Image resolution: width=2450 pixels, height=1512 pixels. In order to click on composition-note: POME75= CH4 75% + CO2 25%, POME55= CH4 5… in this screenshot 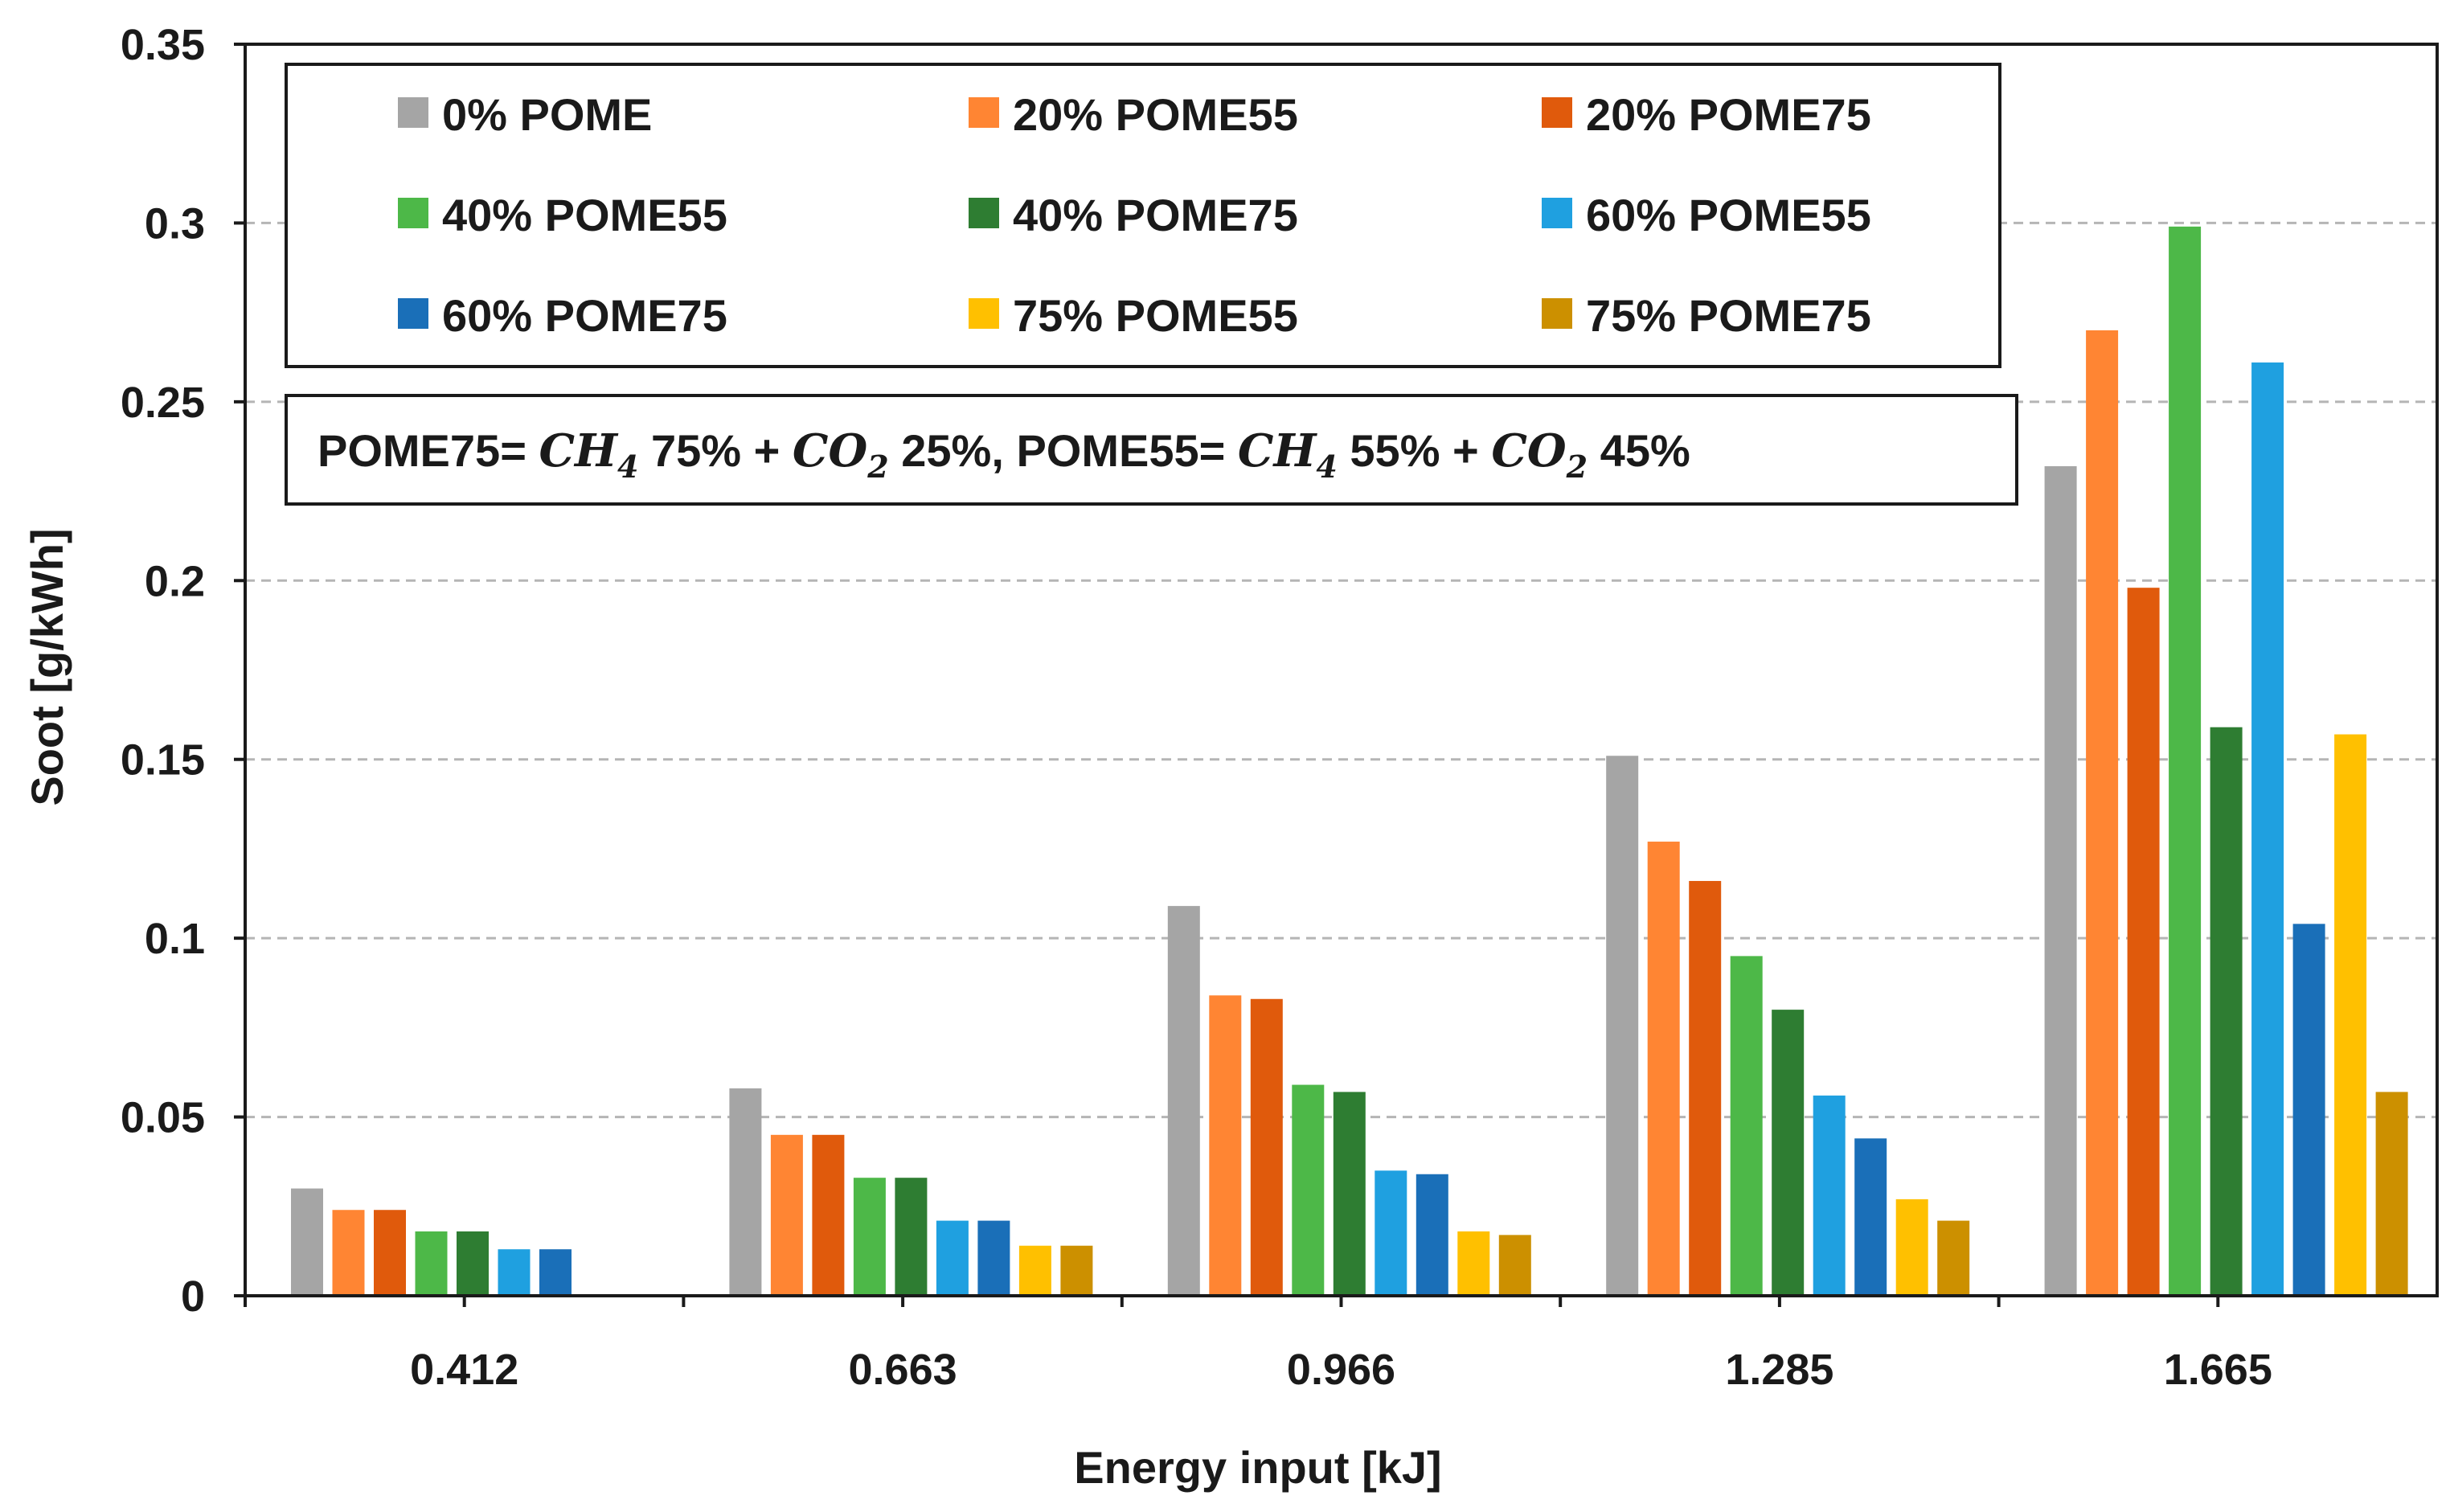, I will do `click(1151, 450)`.